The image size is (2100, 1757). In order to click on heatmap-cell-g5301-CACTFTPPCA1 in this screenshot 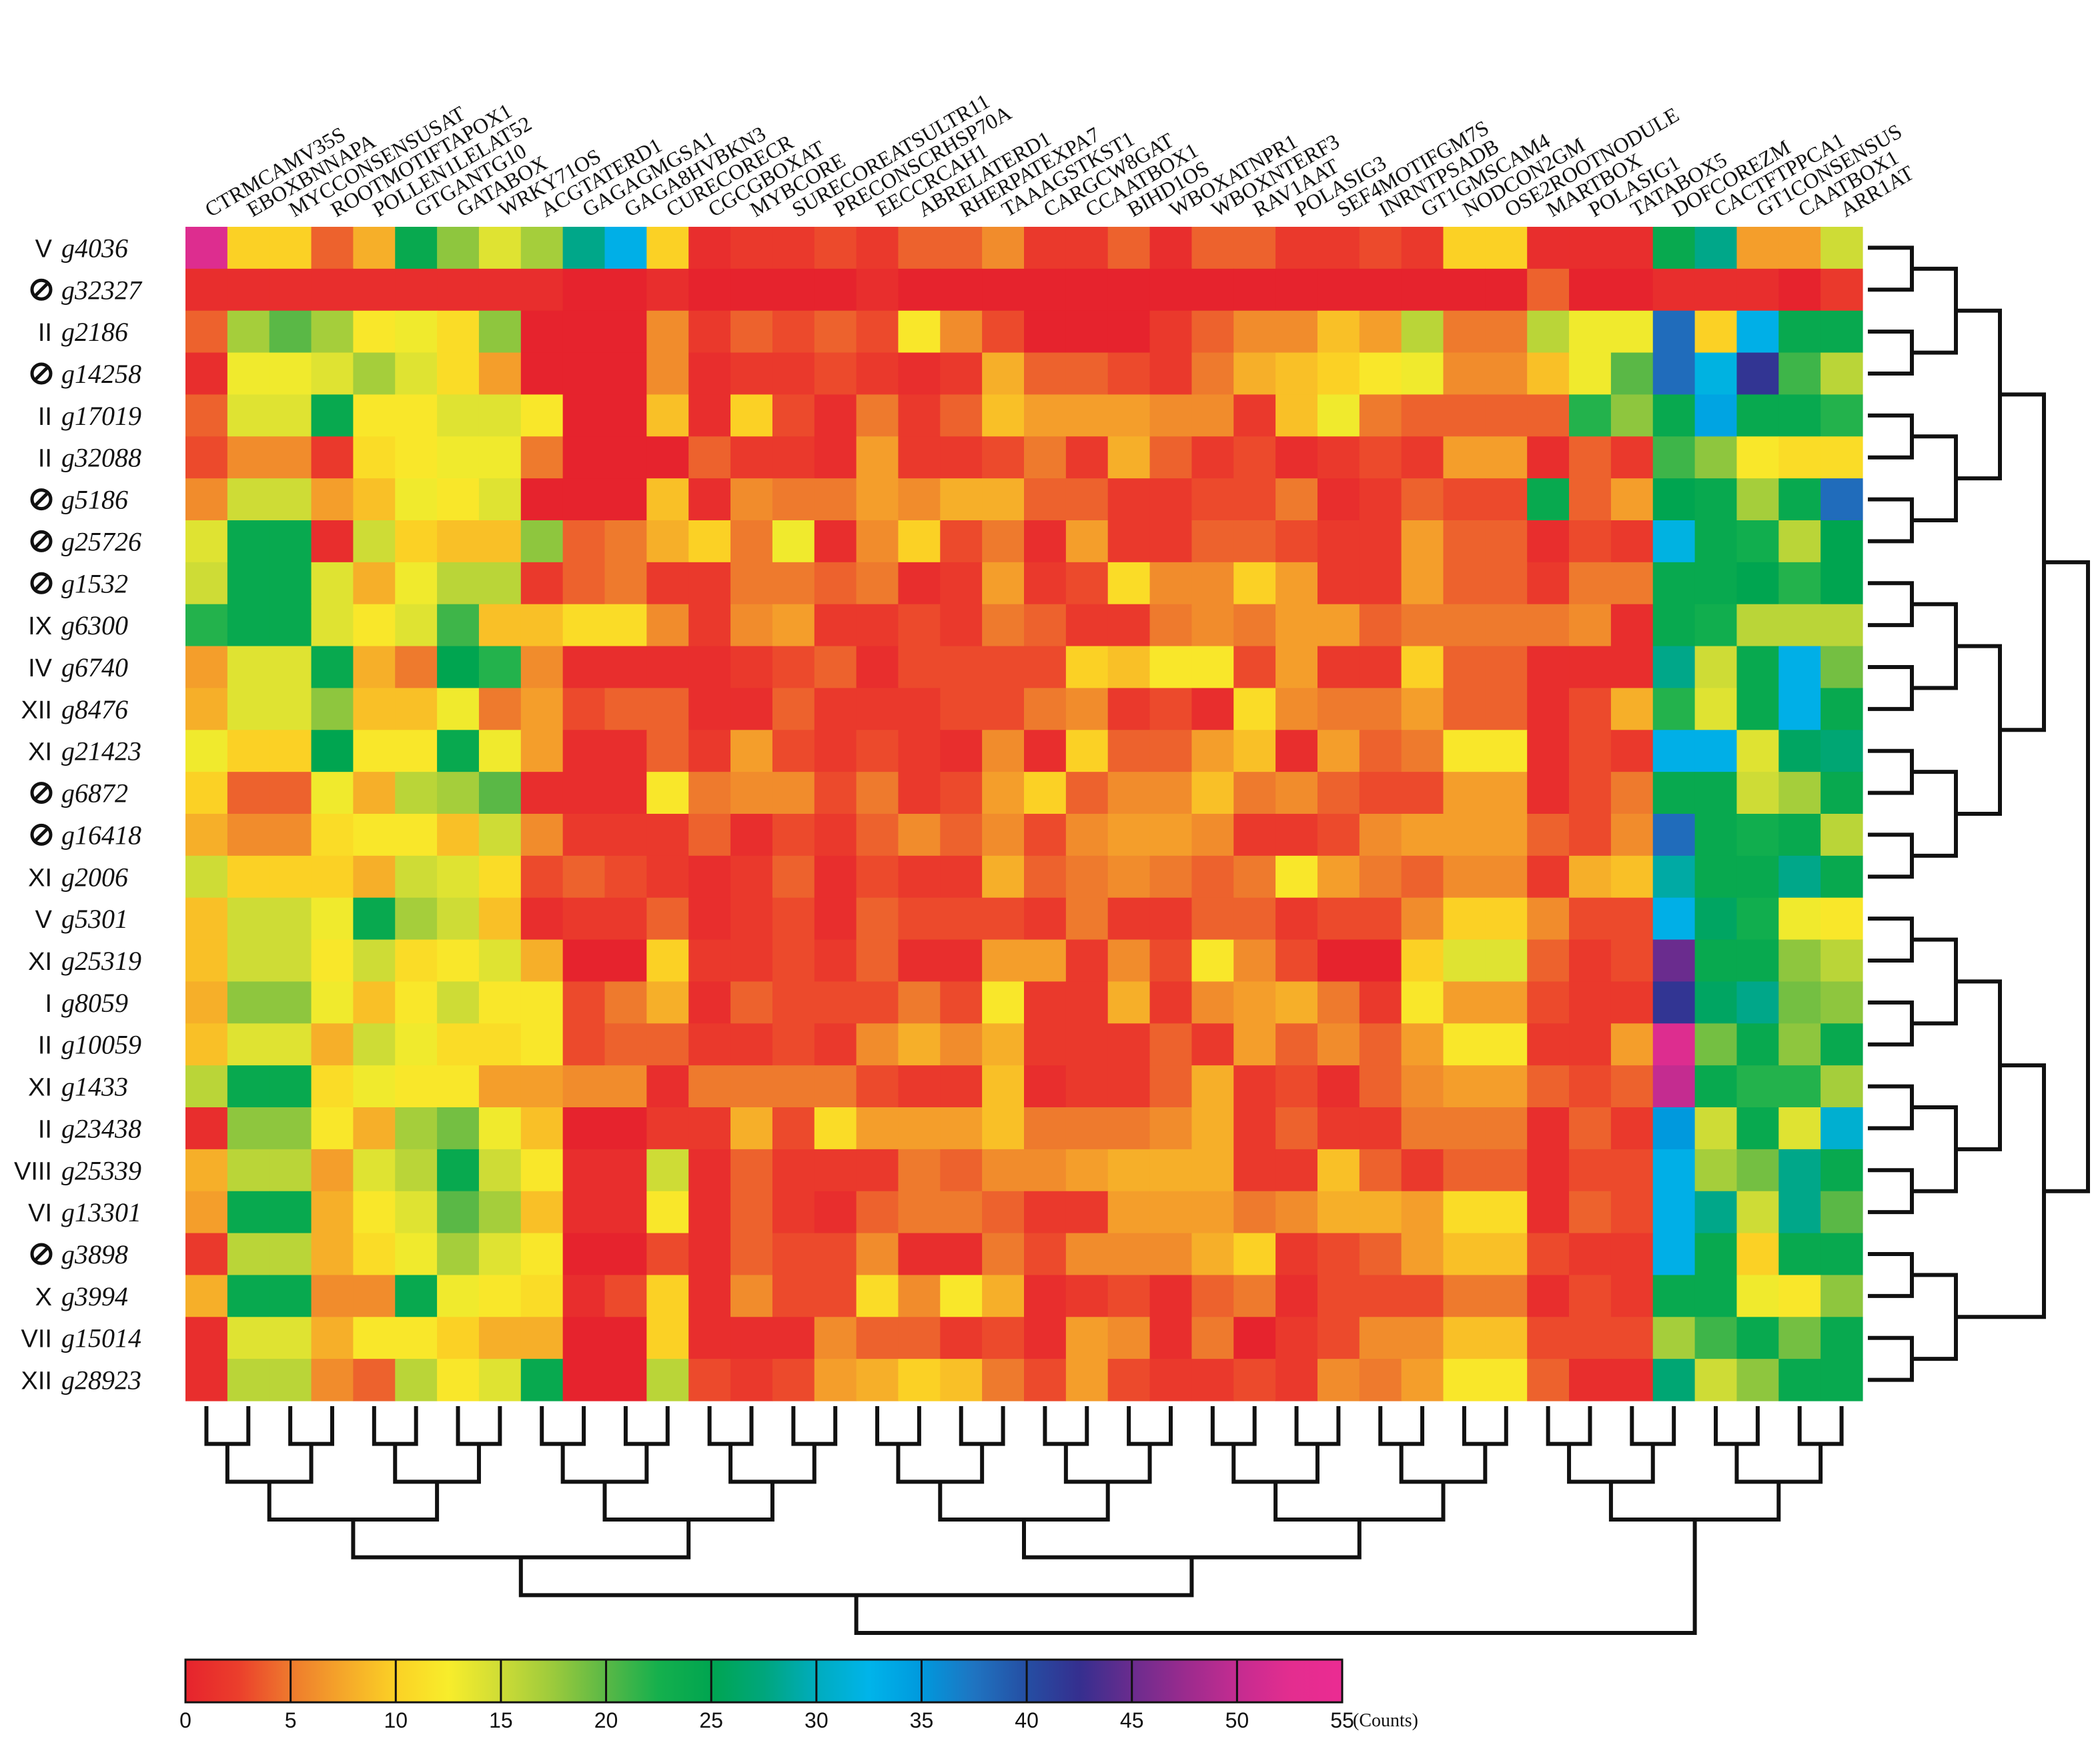, I will do `click(1716, 919)`.